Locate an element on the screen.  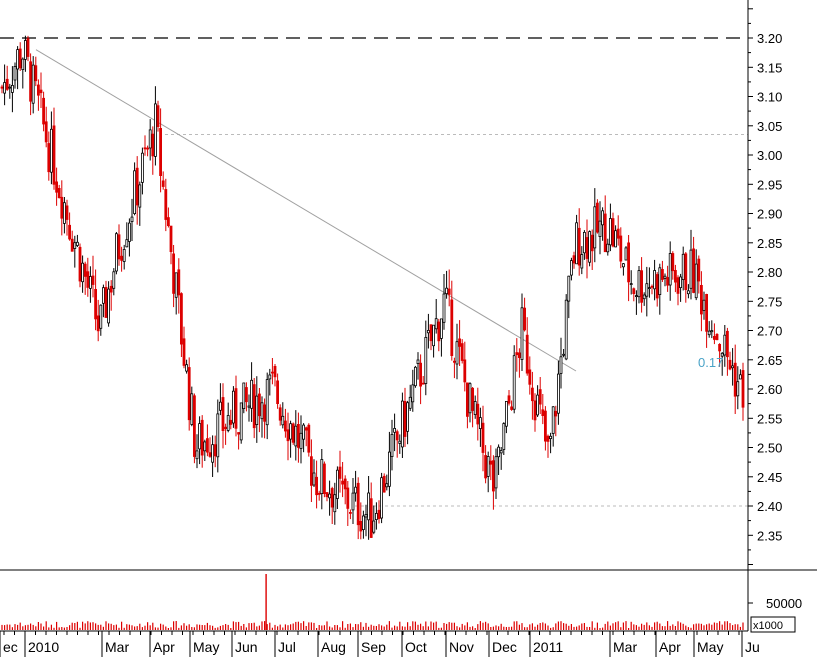
time-tick-label: Sep is located at coordinates (373, 647).